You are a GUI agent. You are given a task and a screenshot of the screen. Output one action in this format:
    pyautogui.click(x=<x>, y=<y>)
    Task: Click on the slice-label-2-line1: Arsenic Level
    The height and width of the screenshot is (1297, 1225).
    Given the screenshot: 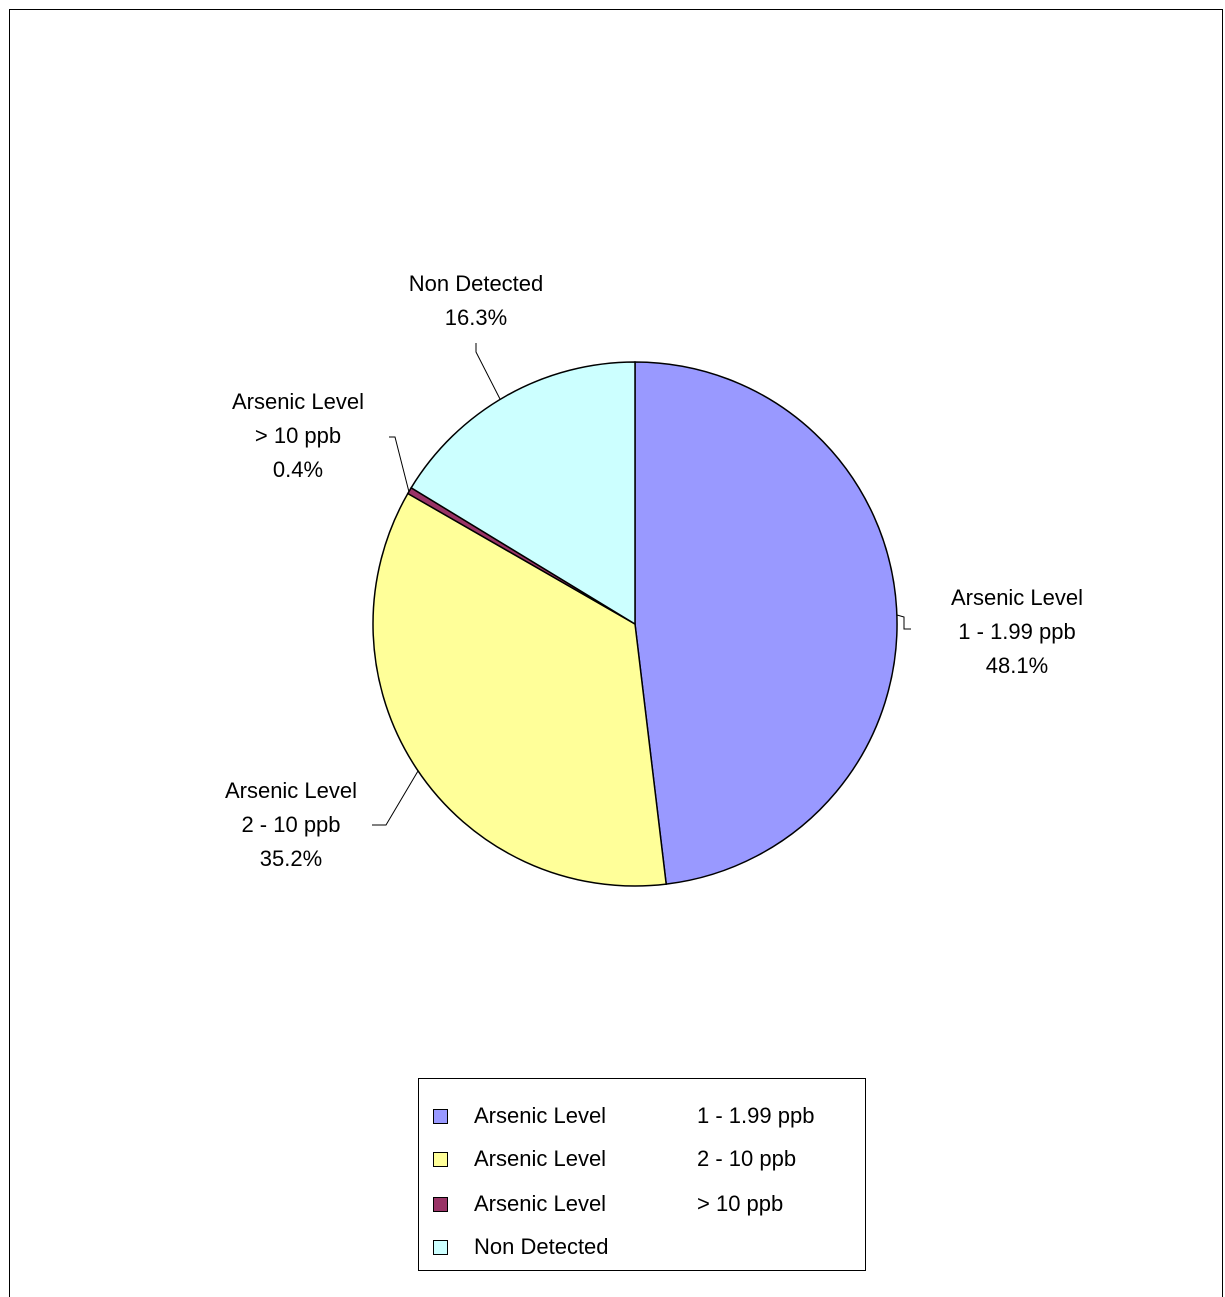 What is the action you would take?
    pyautogui.click(x=291, y=790)
    